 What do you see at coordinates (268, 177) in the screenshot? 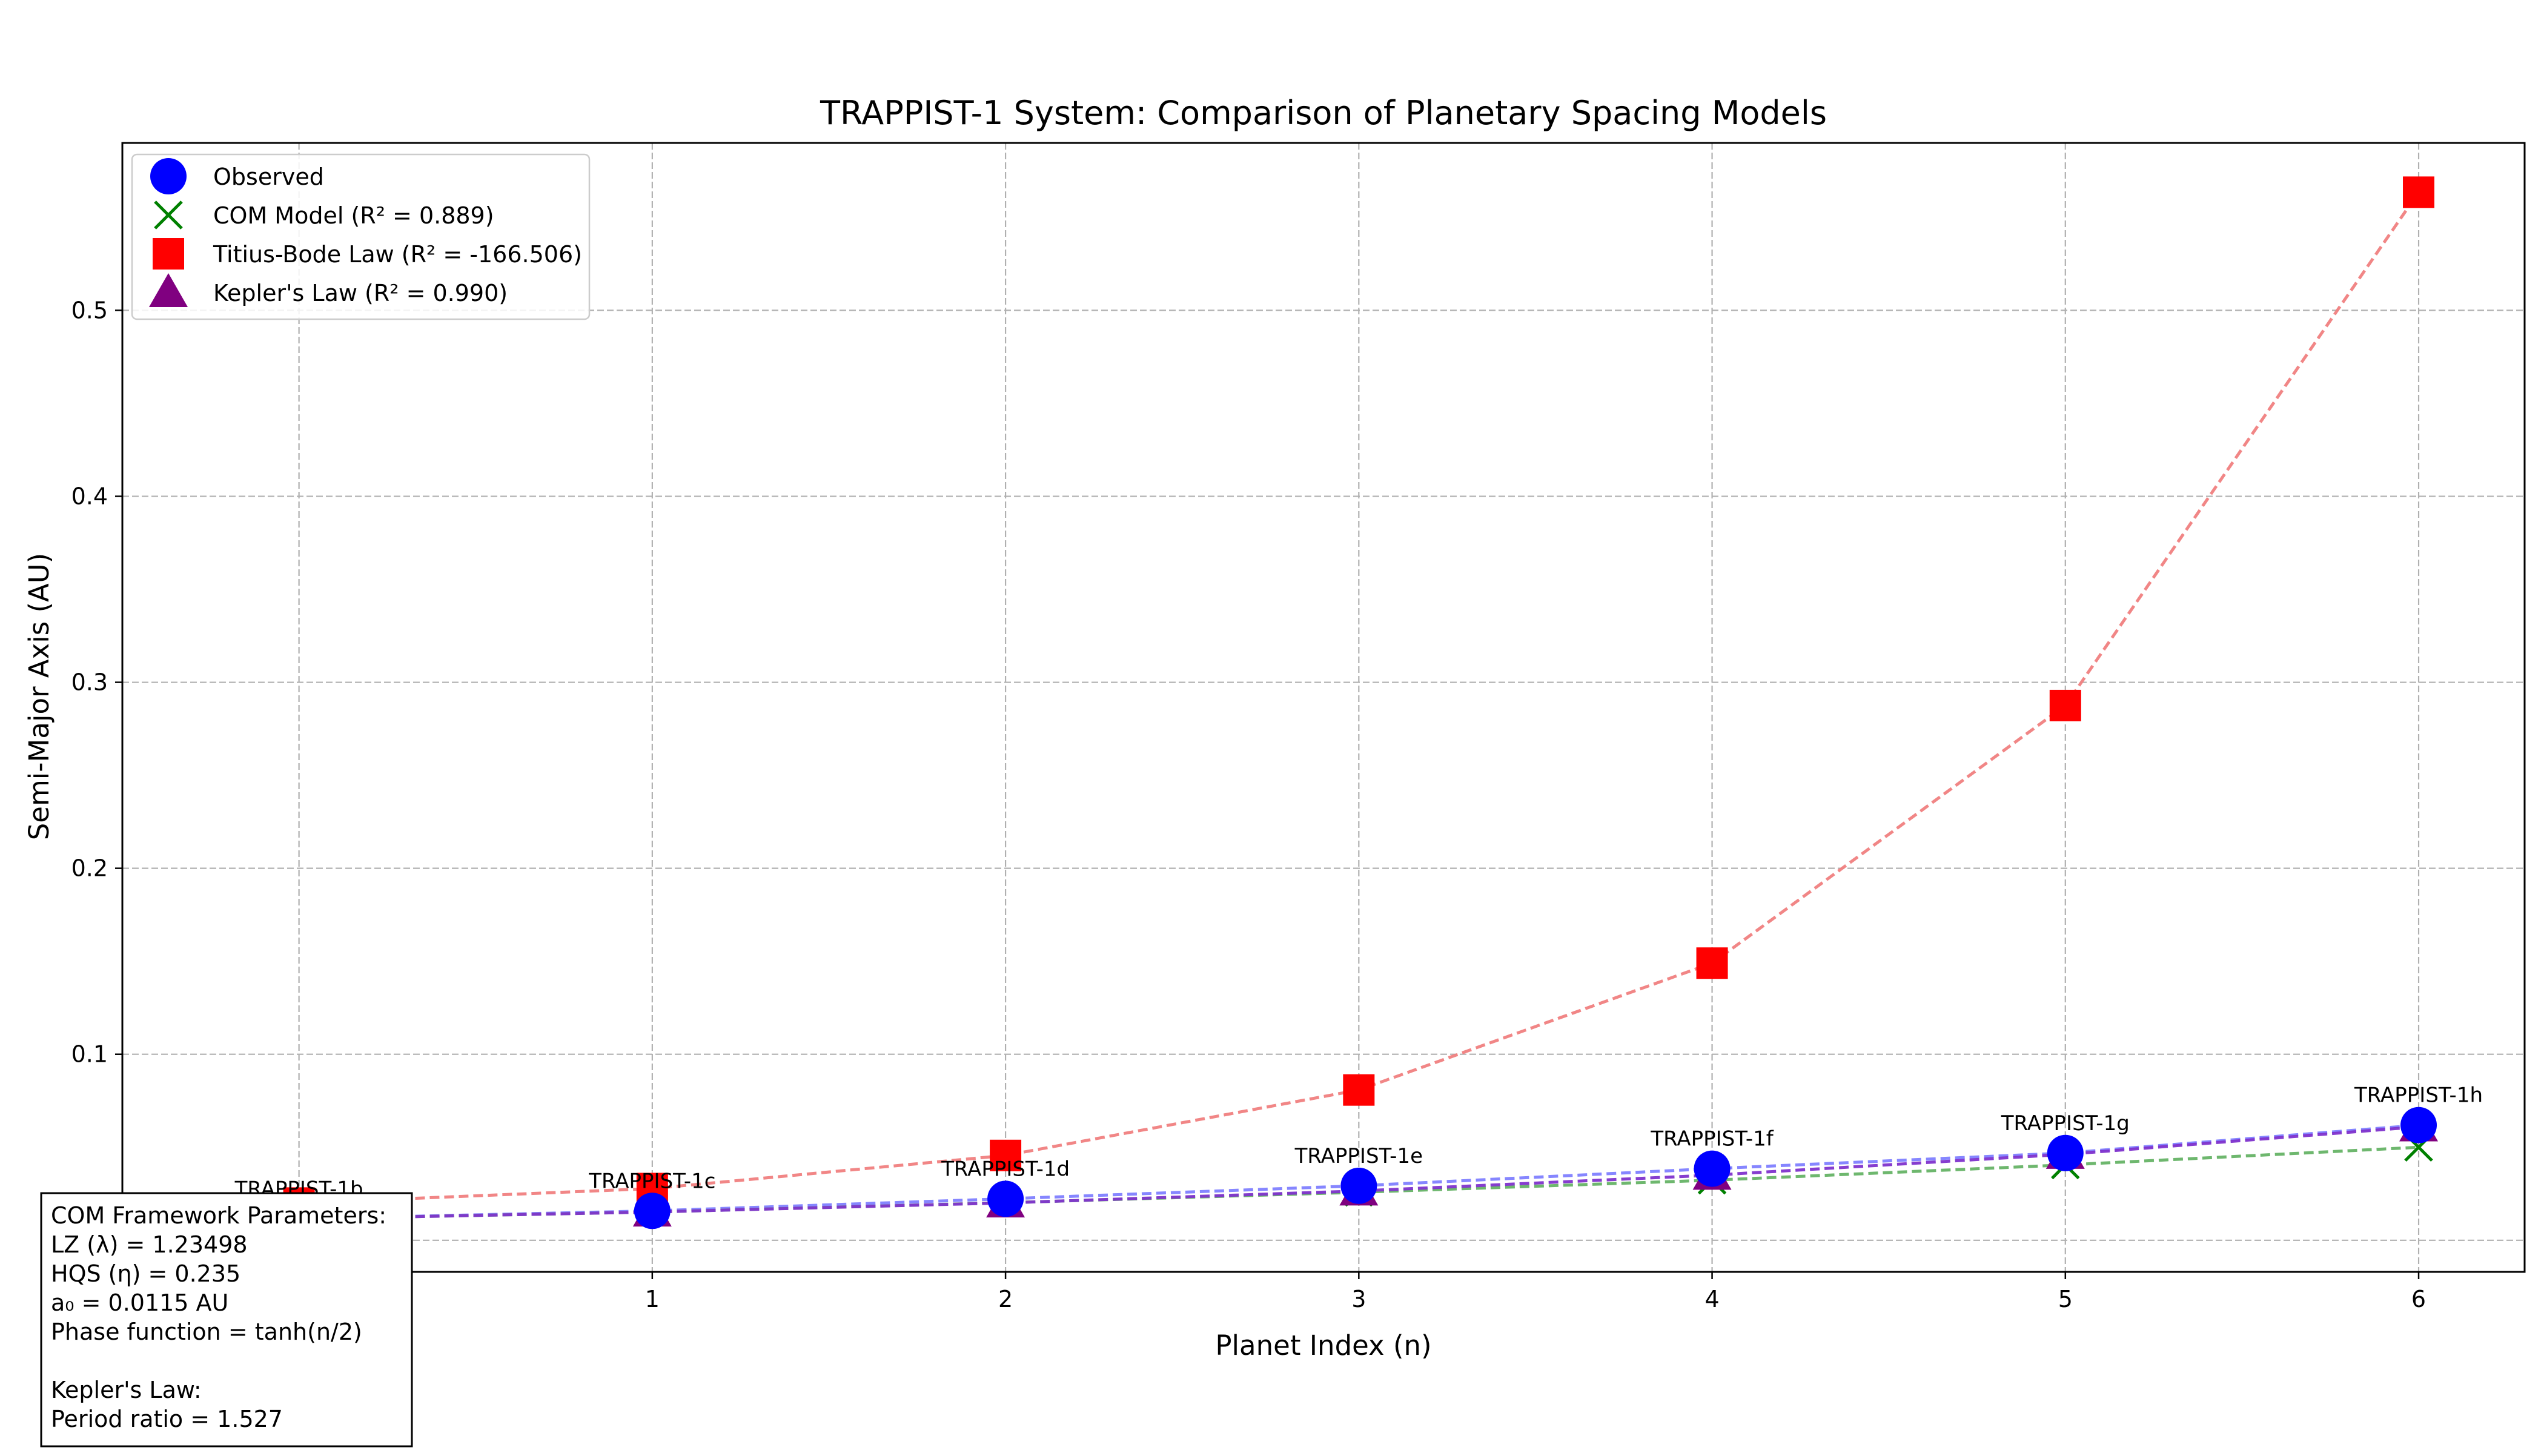
I see `legend-entry-label: Observed` at bounding box center [268, 177].